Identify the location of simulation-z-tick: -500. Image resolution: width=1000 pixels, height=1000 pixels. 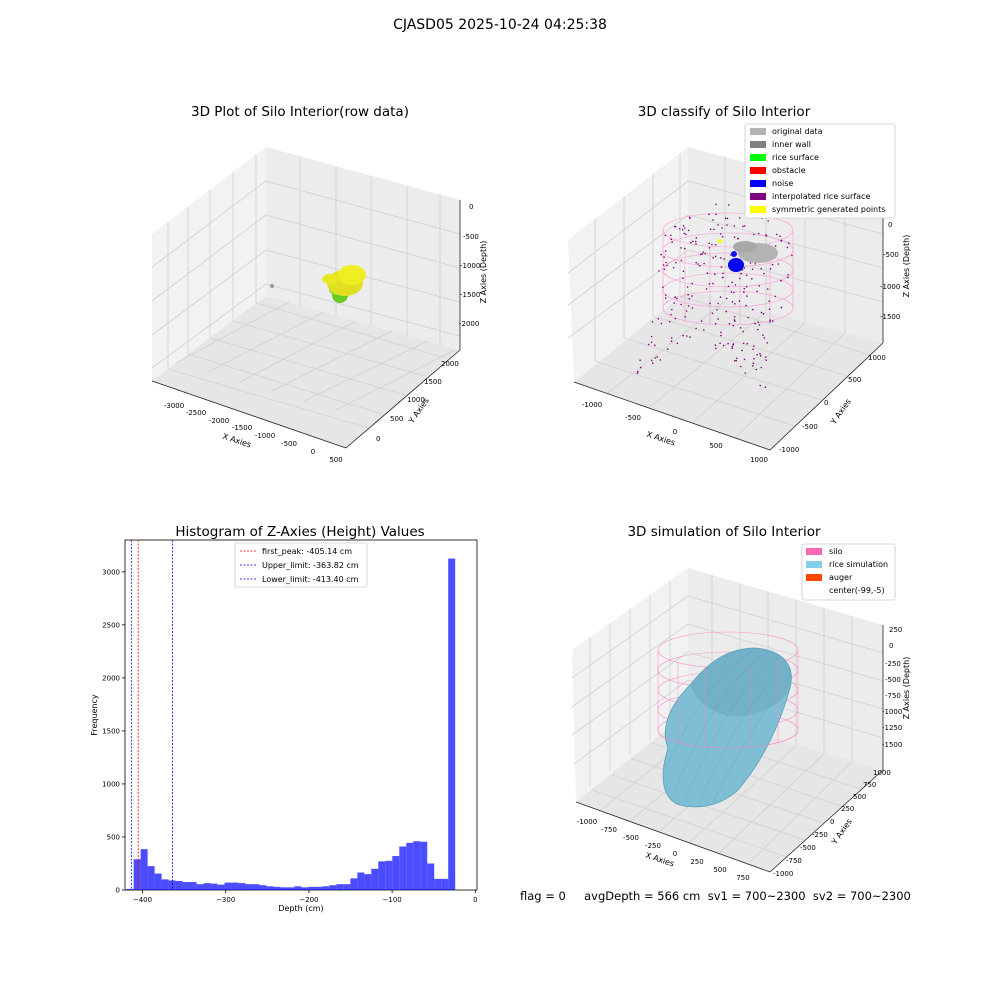
(893, 680).